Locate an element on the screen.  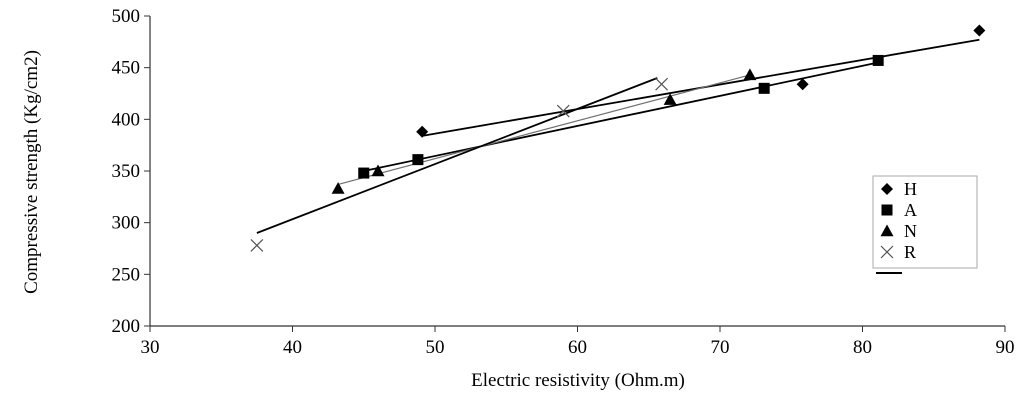
legend-label-a: A is located at coordinates (910, 210).